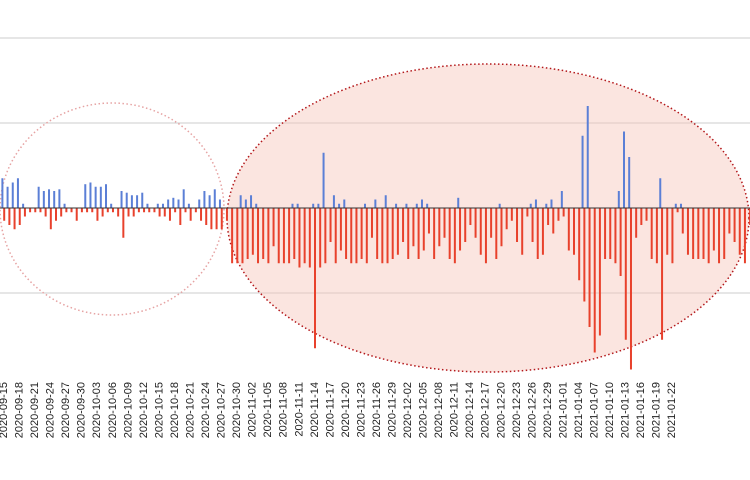  I want to click on x-tick-label: 2020-12-11, so click(455, 409).